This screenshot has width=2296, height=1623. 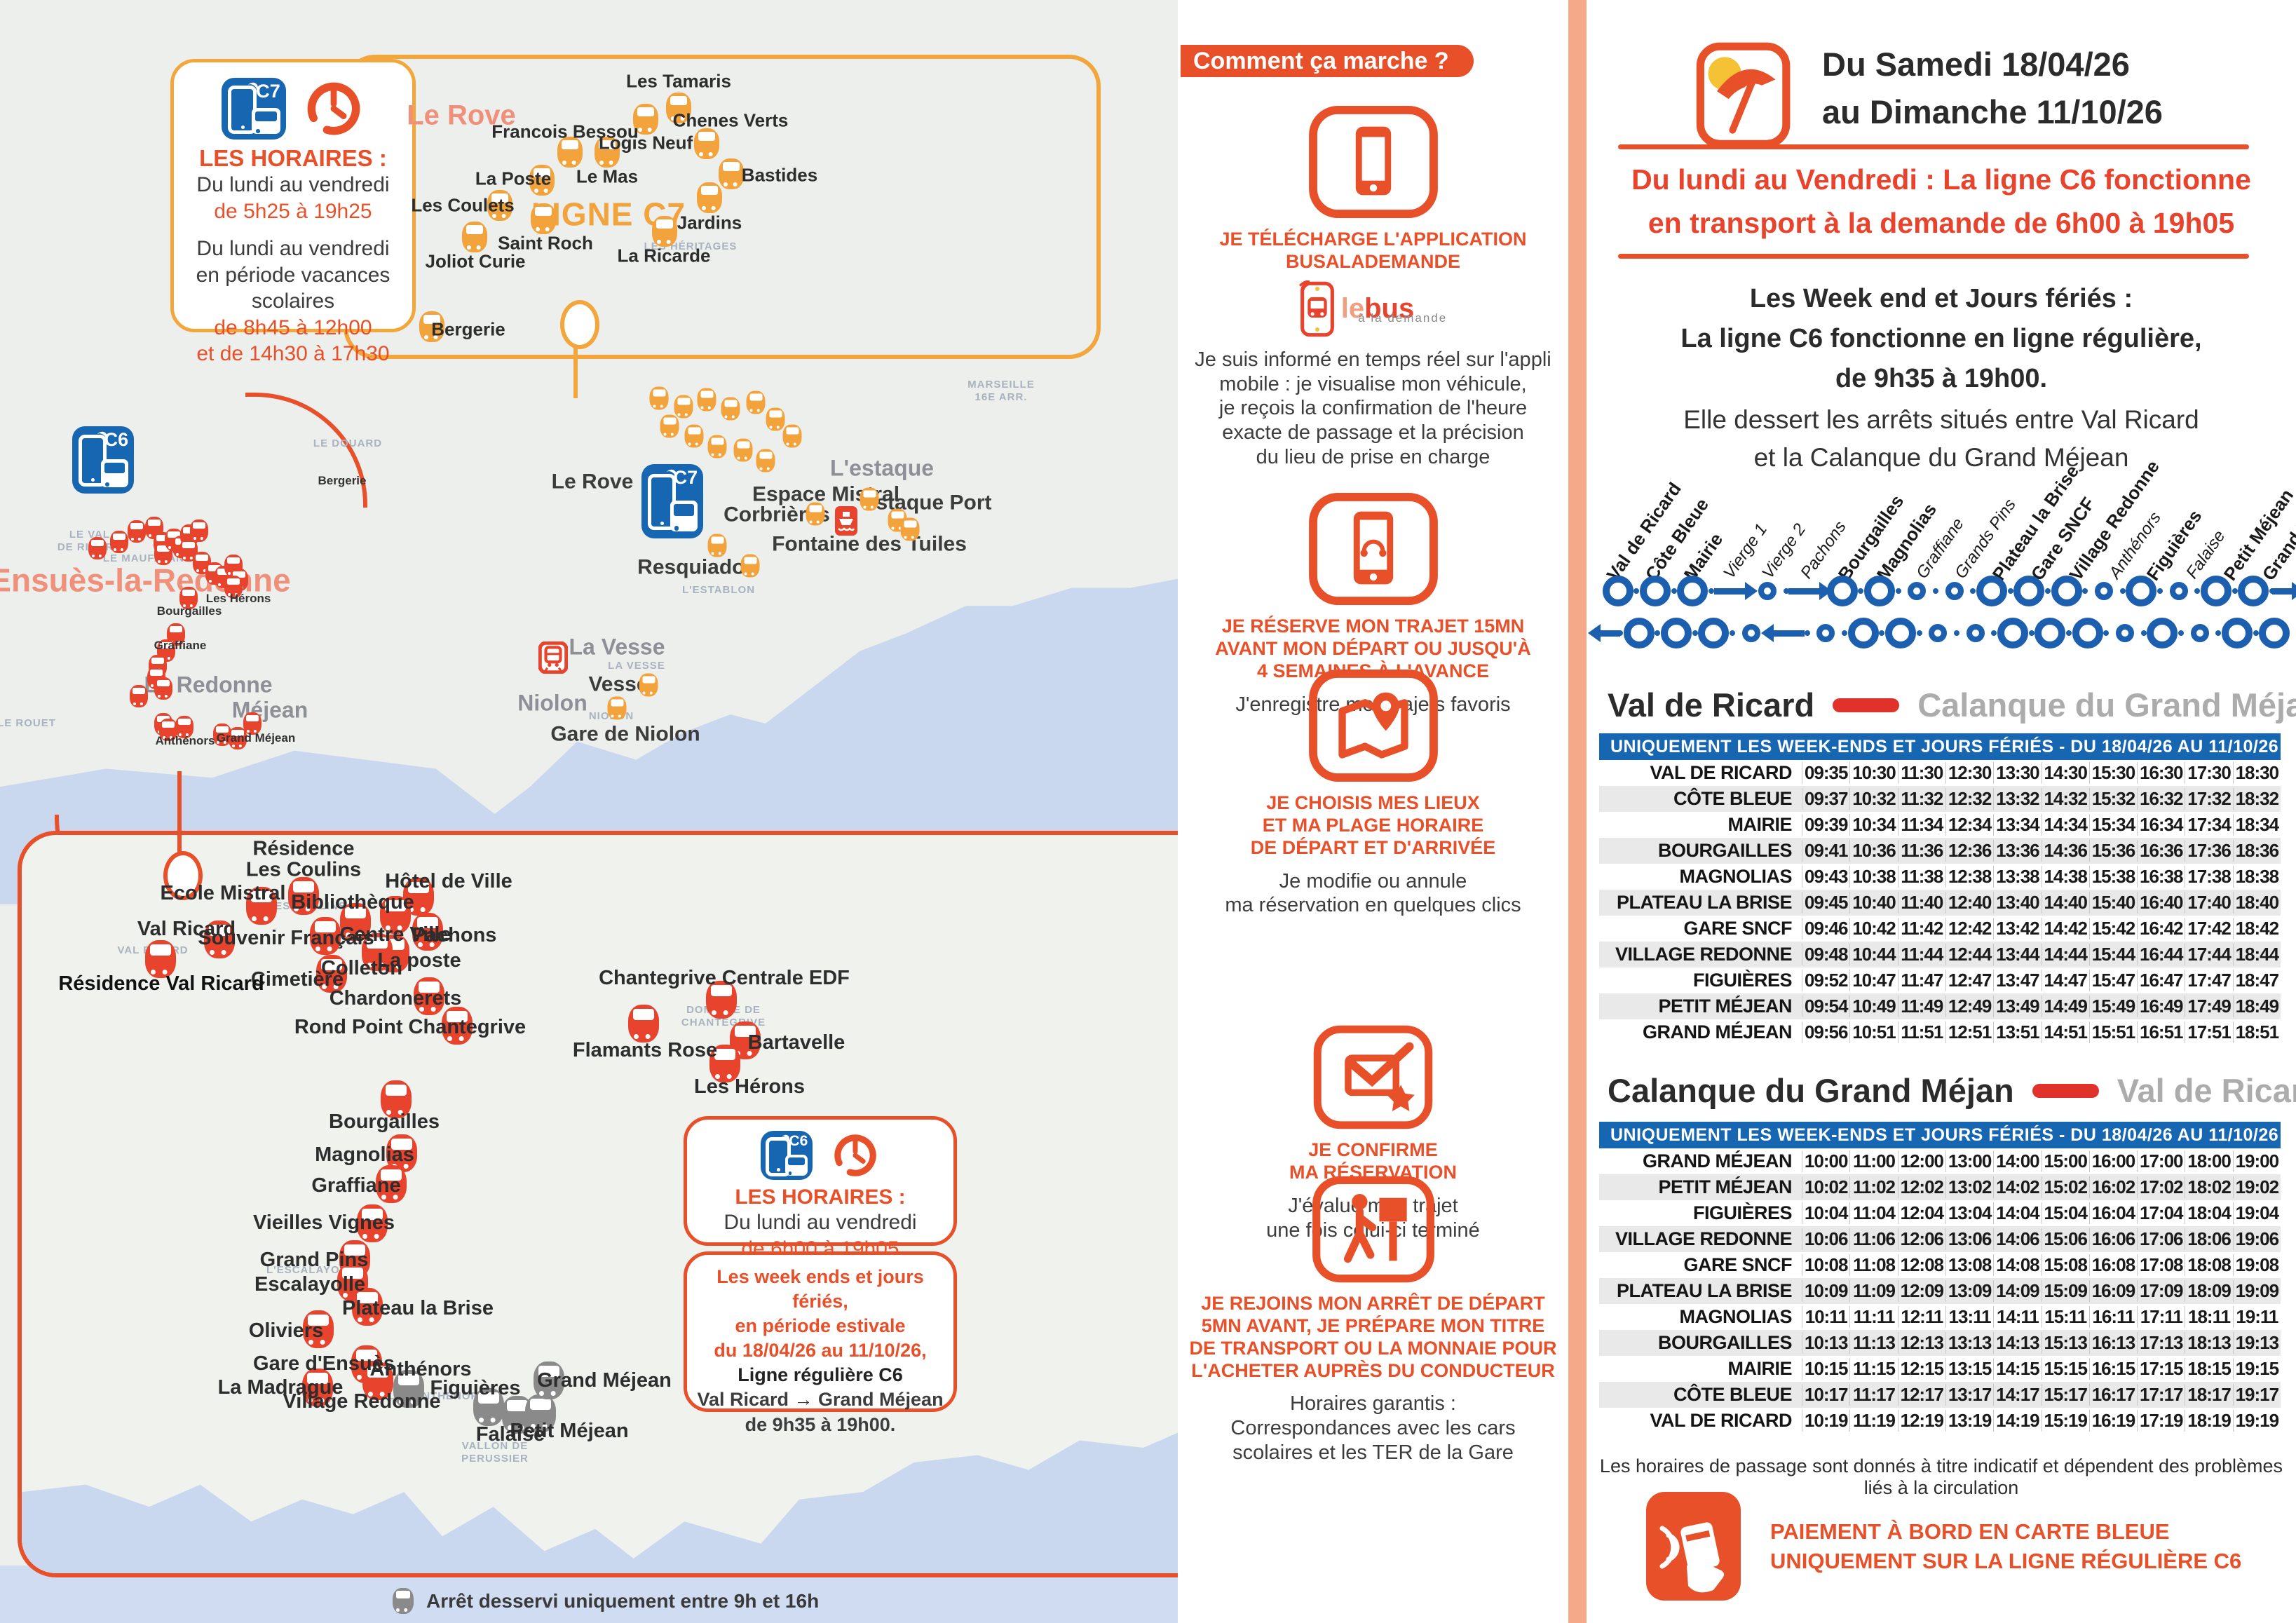 What do you see at coordinates (333, 108) in the screenshot?
I see `clock-icon` at bounding box center [333, 108].